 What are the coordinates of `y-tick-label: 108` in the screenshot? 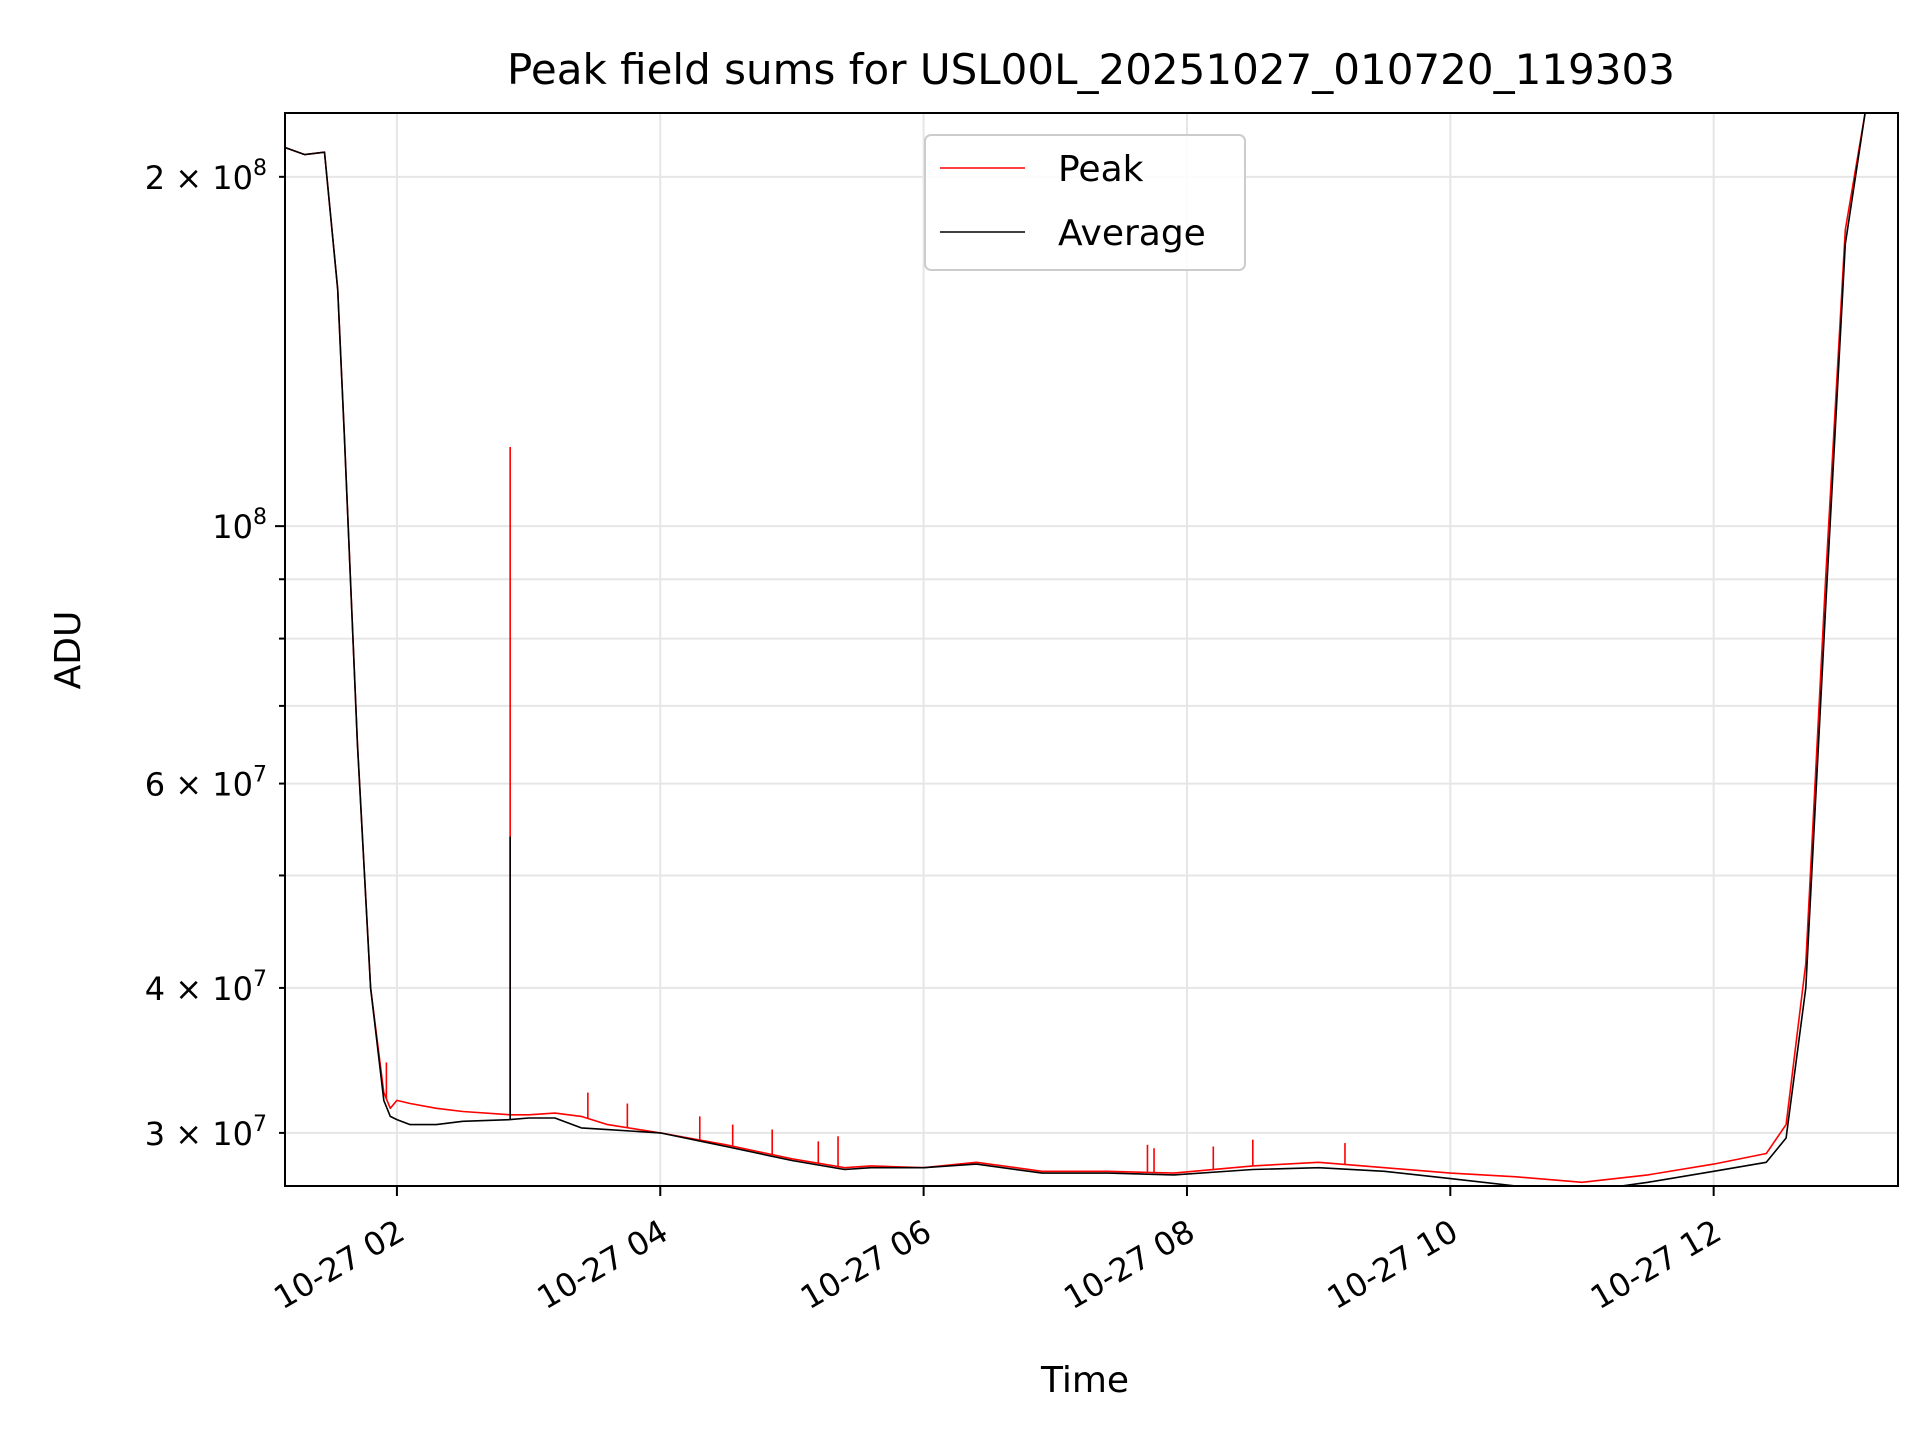 It's located at (239, 525).